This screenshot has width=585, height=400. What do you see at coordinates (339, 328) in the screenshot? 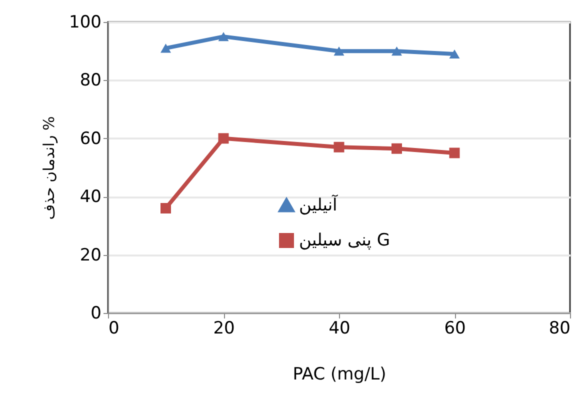
I see `x-tick-label: 40` at bounding box center [339, 328].